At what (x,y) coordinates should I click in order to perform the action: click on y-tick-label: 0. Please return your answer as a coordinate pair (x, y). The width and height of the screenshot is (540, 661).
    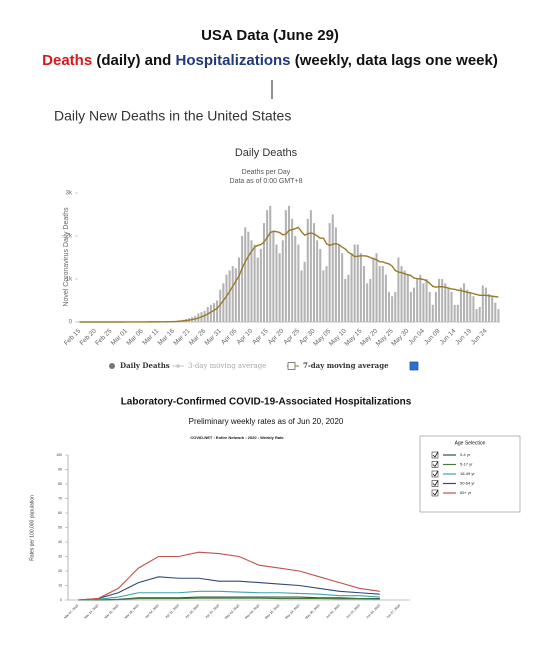
    Looking at the image, I should click on (71, 323).